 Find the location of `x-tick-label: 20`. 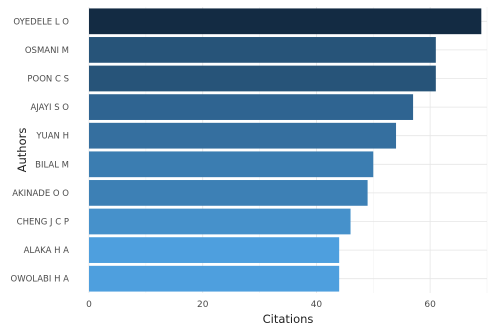

x-tick-label: 20 is located at coordinates (203, 305).